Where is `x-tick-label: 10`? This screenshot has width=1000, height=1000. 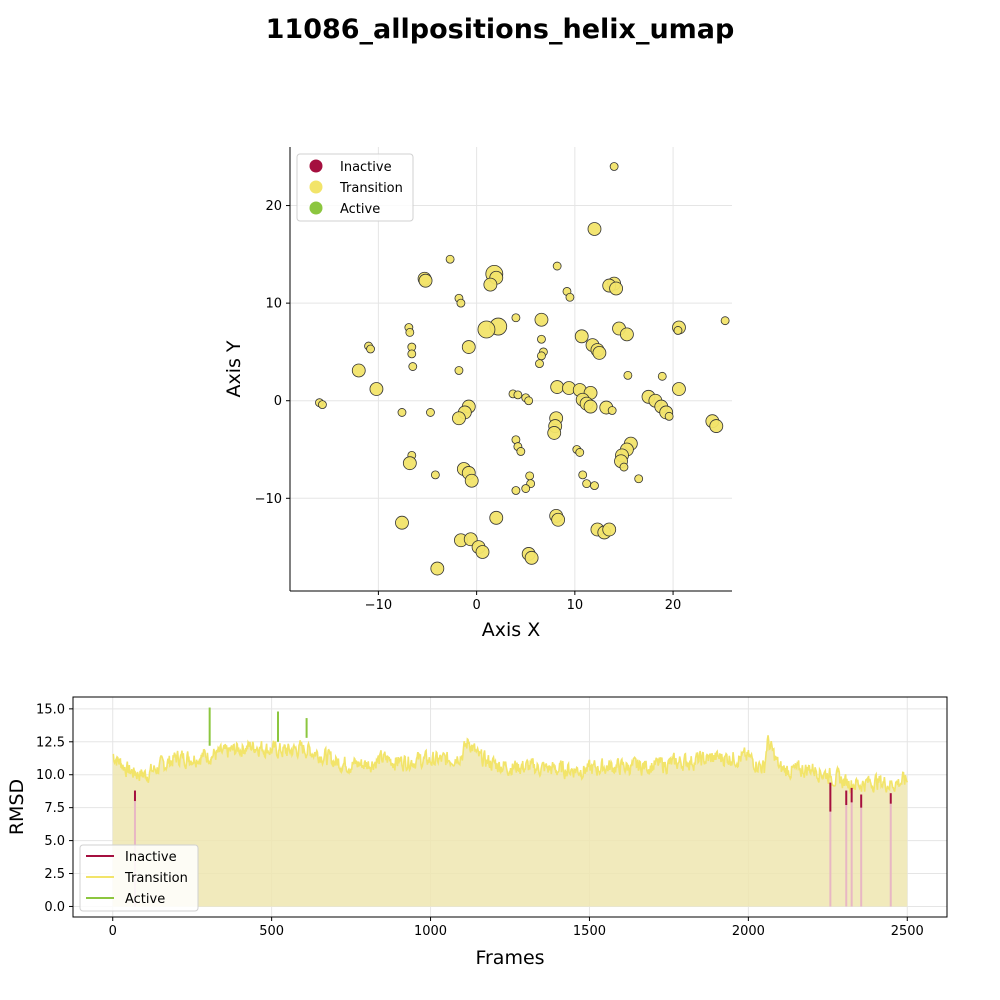 x-tick-label: 10 is located at coordinates (575, 605).